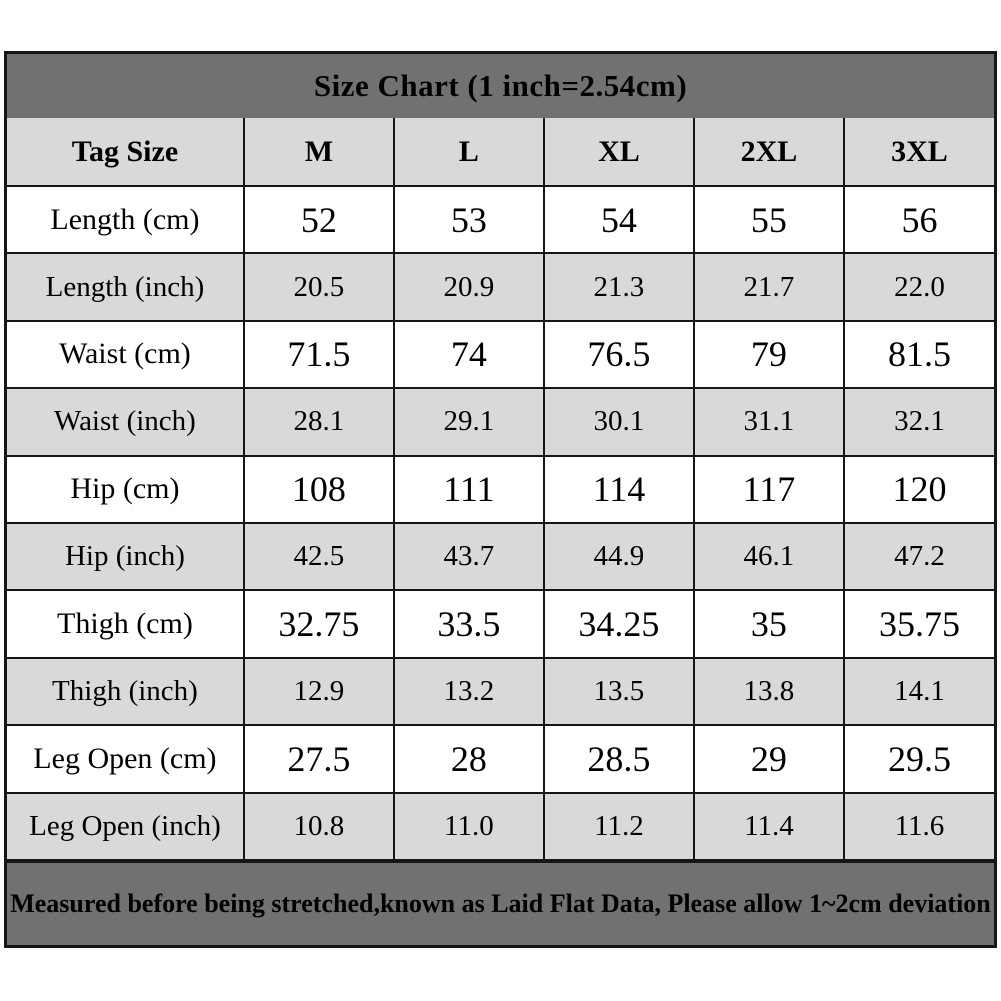 This screenshot has height=1001, width=1001. Describe the element at coordinates (126, 691) in the screenshot. I see `row-label: Thigh (inch)` at that location.